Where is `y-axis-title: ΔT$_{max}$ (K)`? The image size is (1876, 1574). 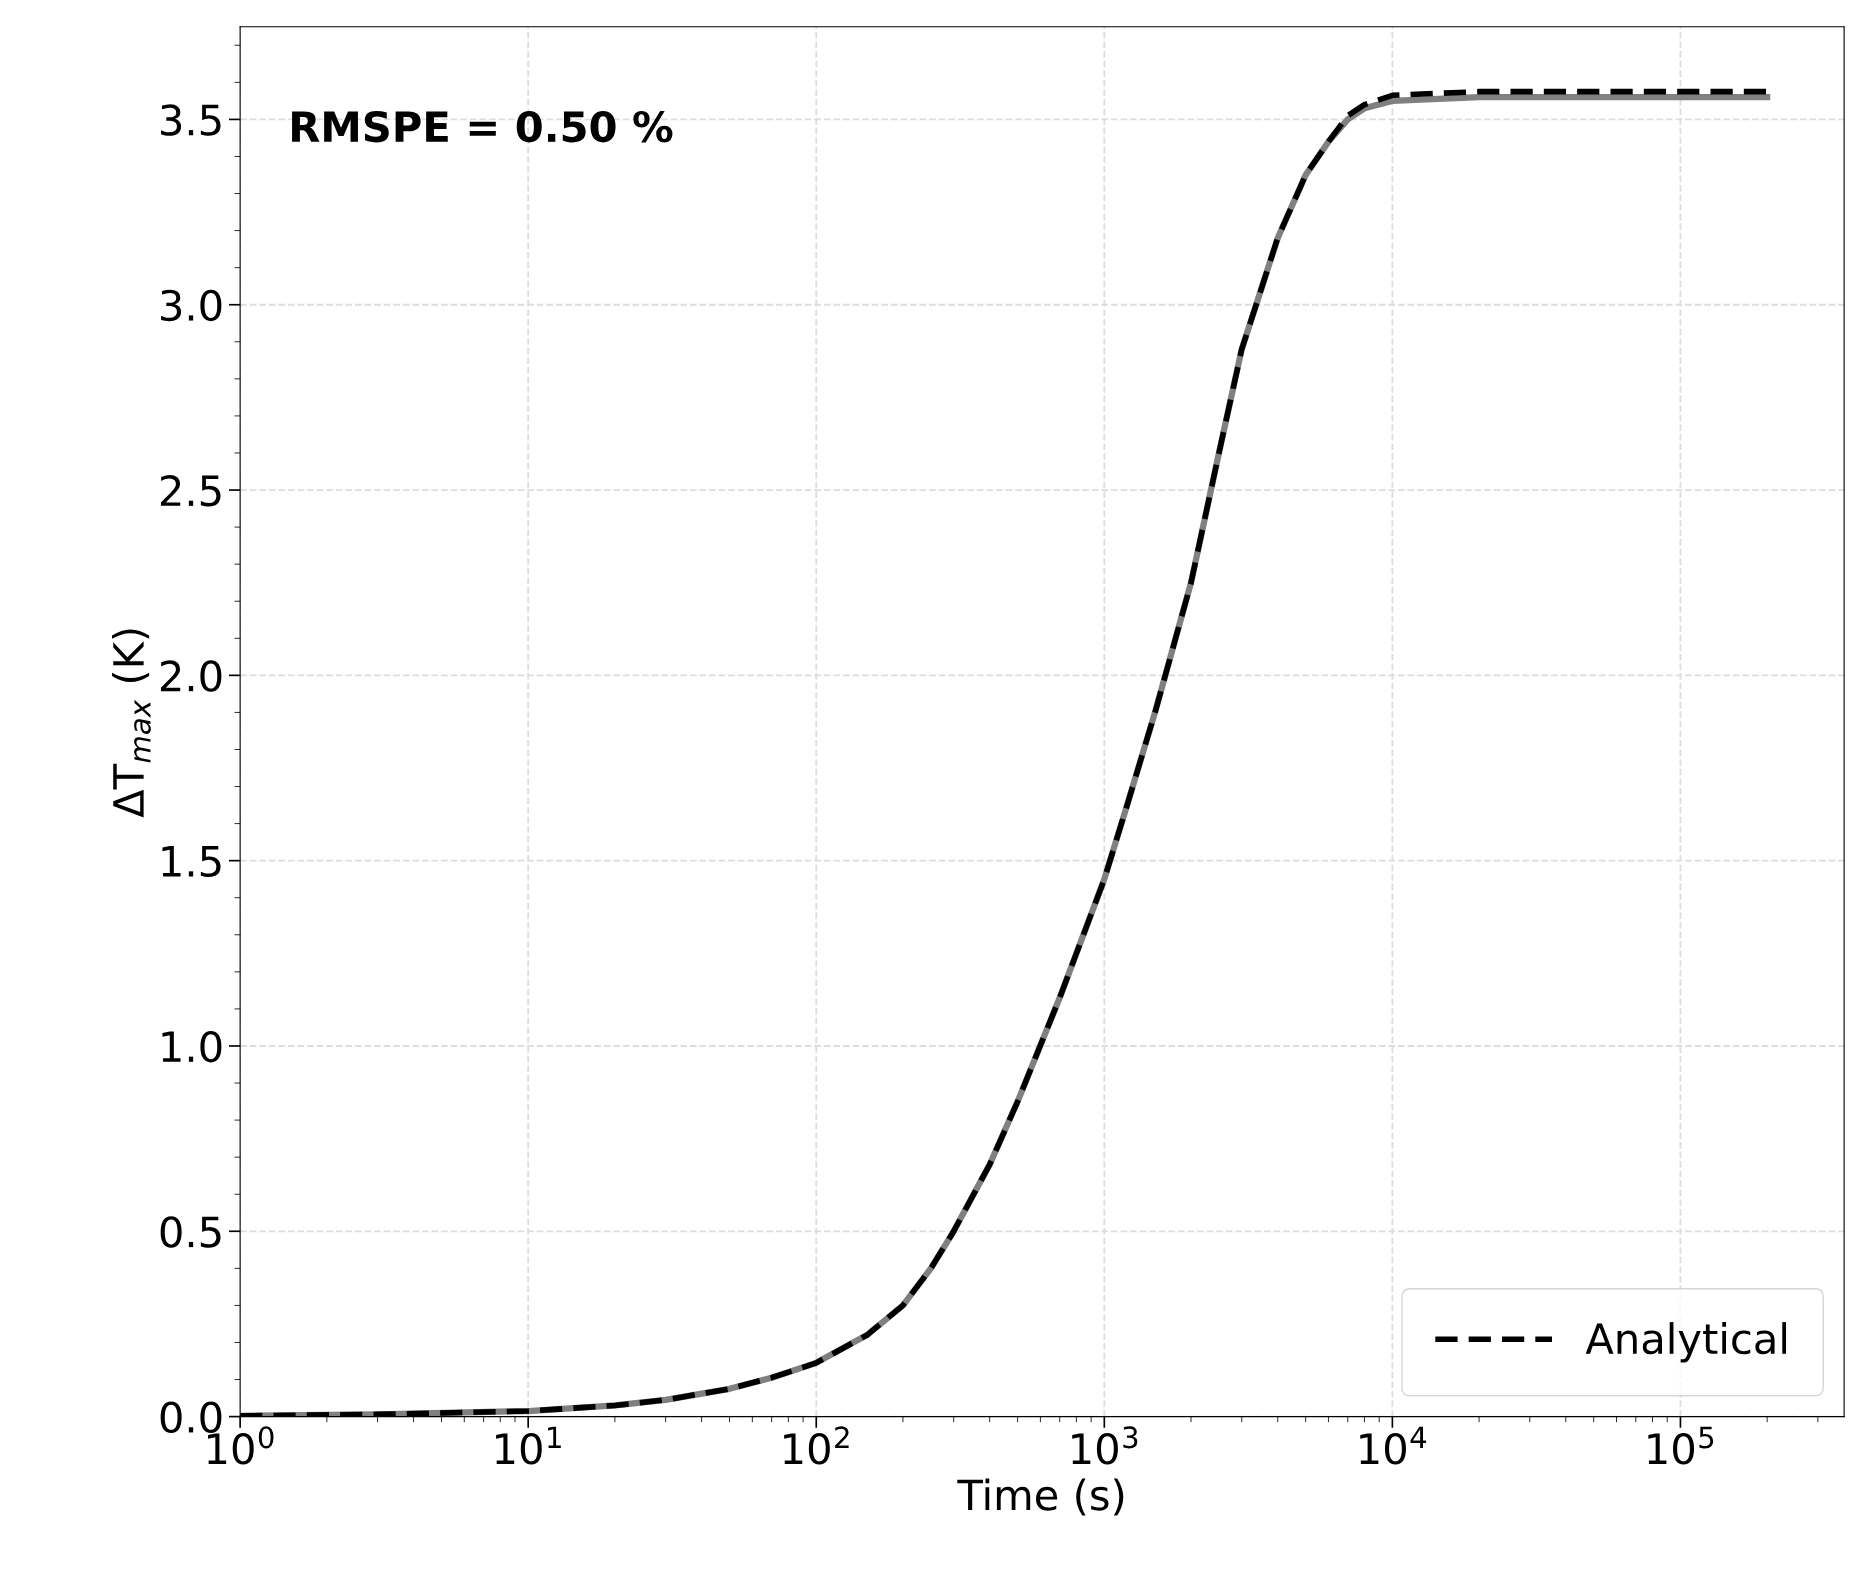
y-axis-title: ΔT$_{max}$ (K) is located at coordinates (131, 723).